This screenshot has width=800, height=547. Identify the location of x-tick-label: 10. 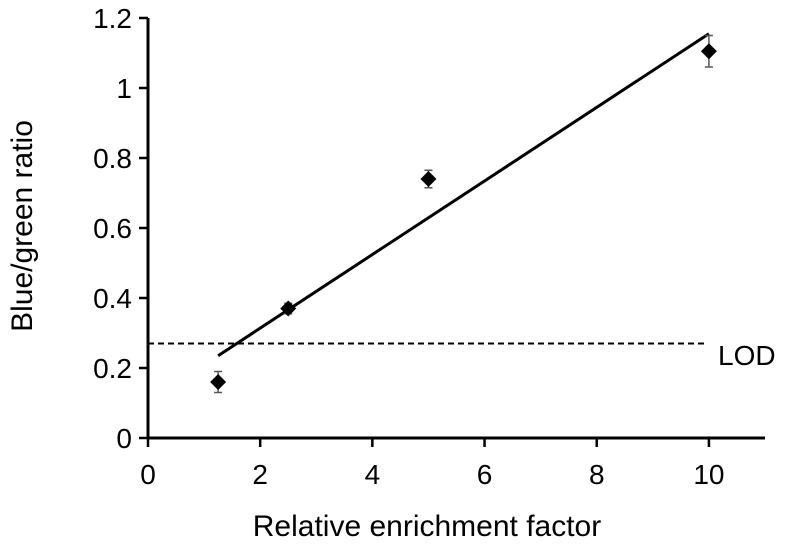
(708, 474).